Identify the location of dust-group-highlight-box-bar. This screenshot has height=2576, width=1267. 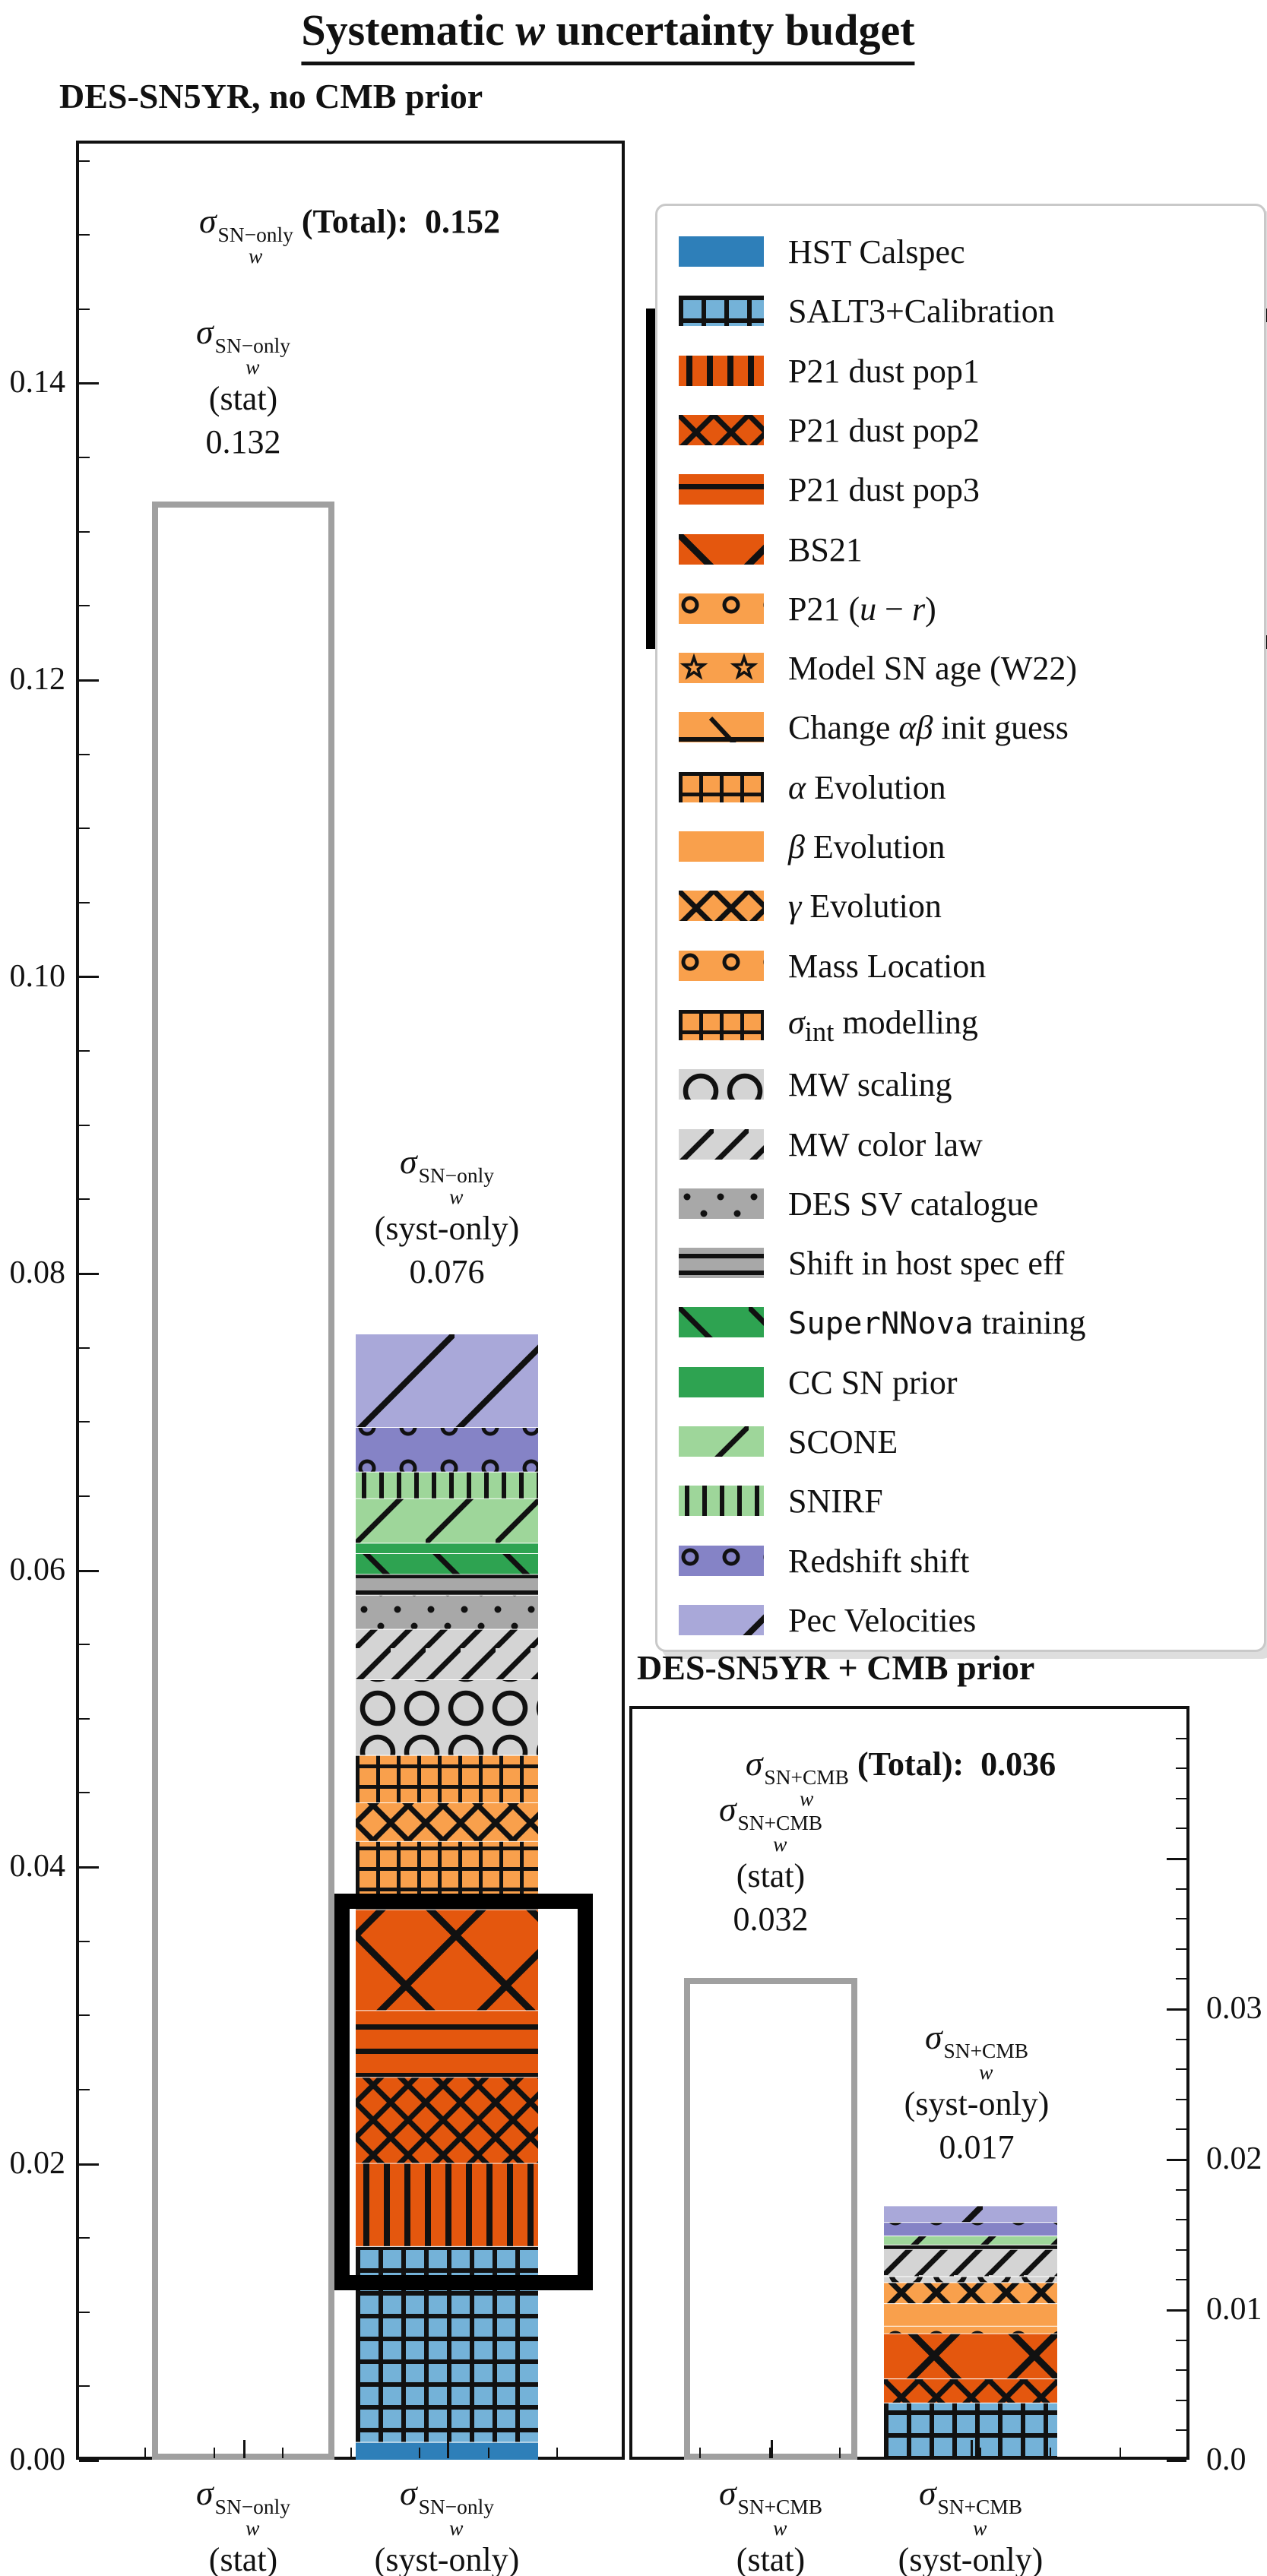
(463, 2092).